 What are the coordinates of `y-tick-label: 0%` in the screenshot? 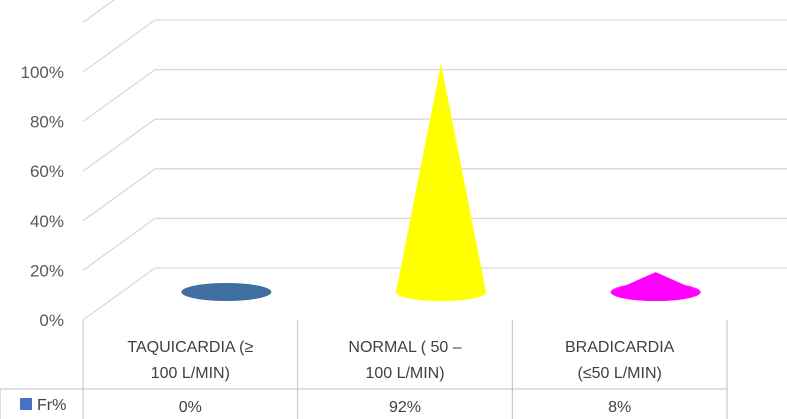 It's located at (51, 320).